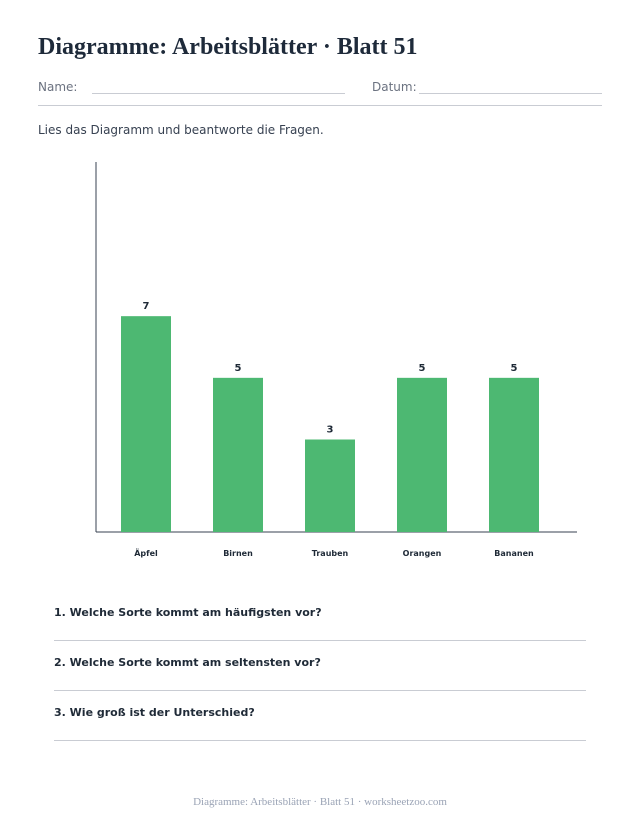  What do you see at coordinates (58, 87) in the screenshot?
I see `name-label: Name:` at bounding box center [58, 87].